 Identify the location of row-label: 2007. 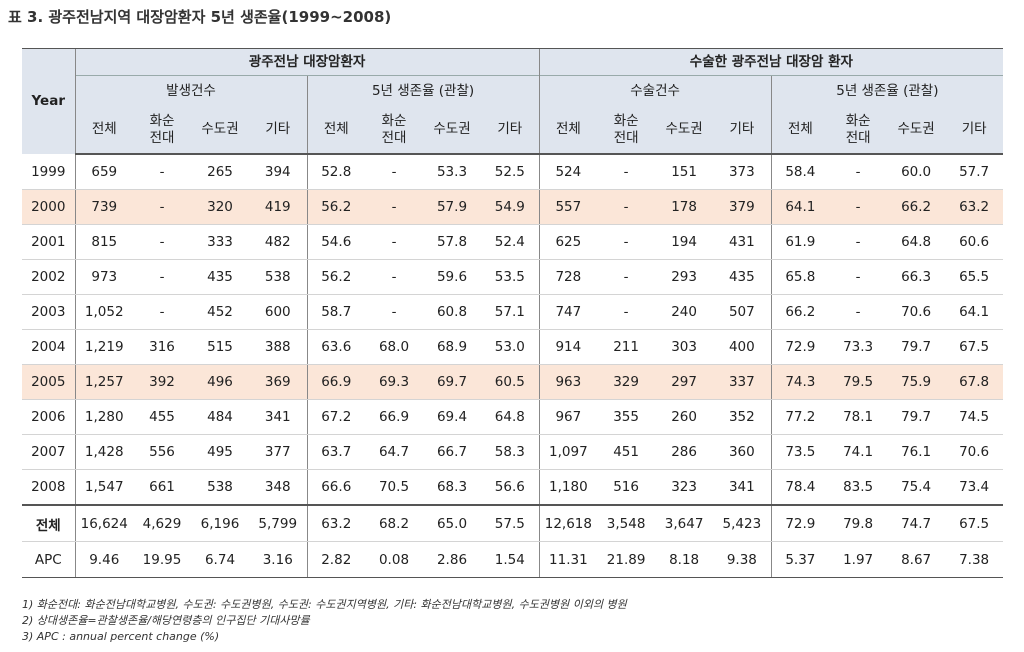
(48, 452).